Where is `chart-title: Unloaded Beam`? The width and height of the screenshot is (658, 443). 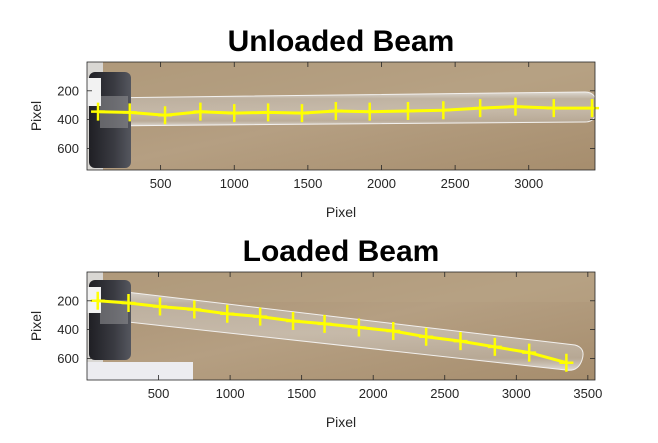
chart-title: Unloaded Beam is located at coordinates (341, 41).